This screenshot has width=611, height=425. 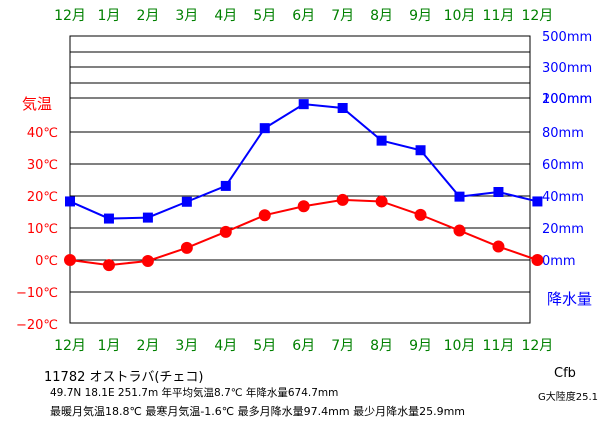 What do you see at coordinates (565, 373) in the screenshot?
I see `koppen-class: Cfb` at bounding box center [565, 373].